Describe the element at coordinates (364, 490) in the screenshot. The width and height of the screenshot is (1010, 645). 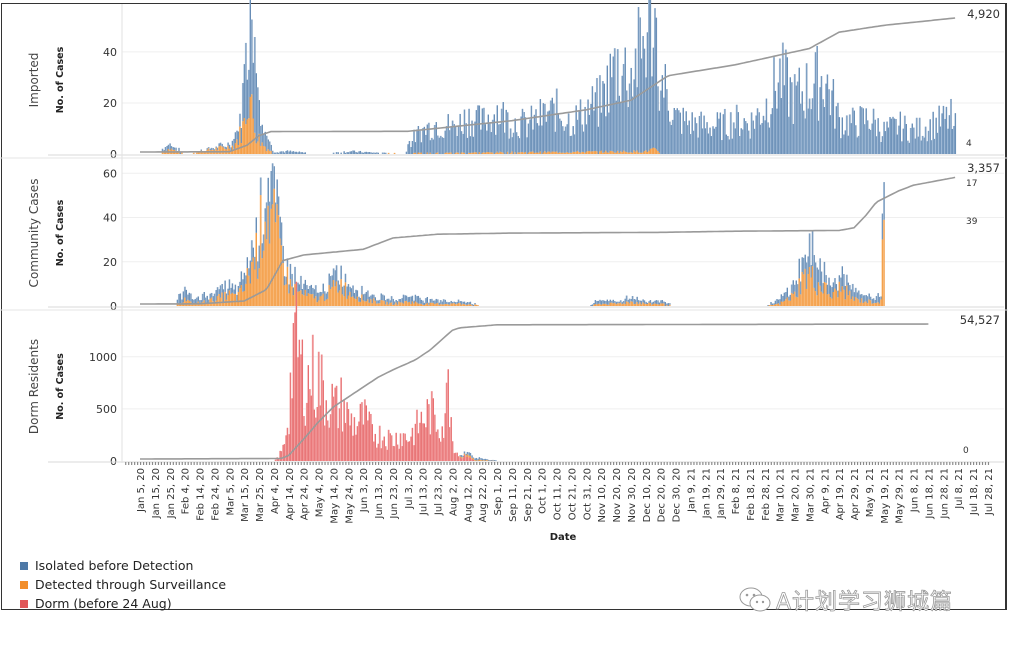
I see `x-tick-label: Jun 3, 20` at that location.